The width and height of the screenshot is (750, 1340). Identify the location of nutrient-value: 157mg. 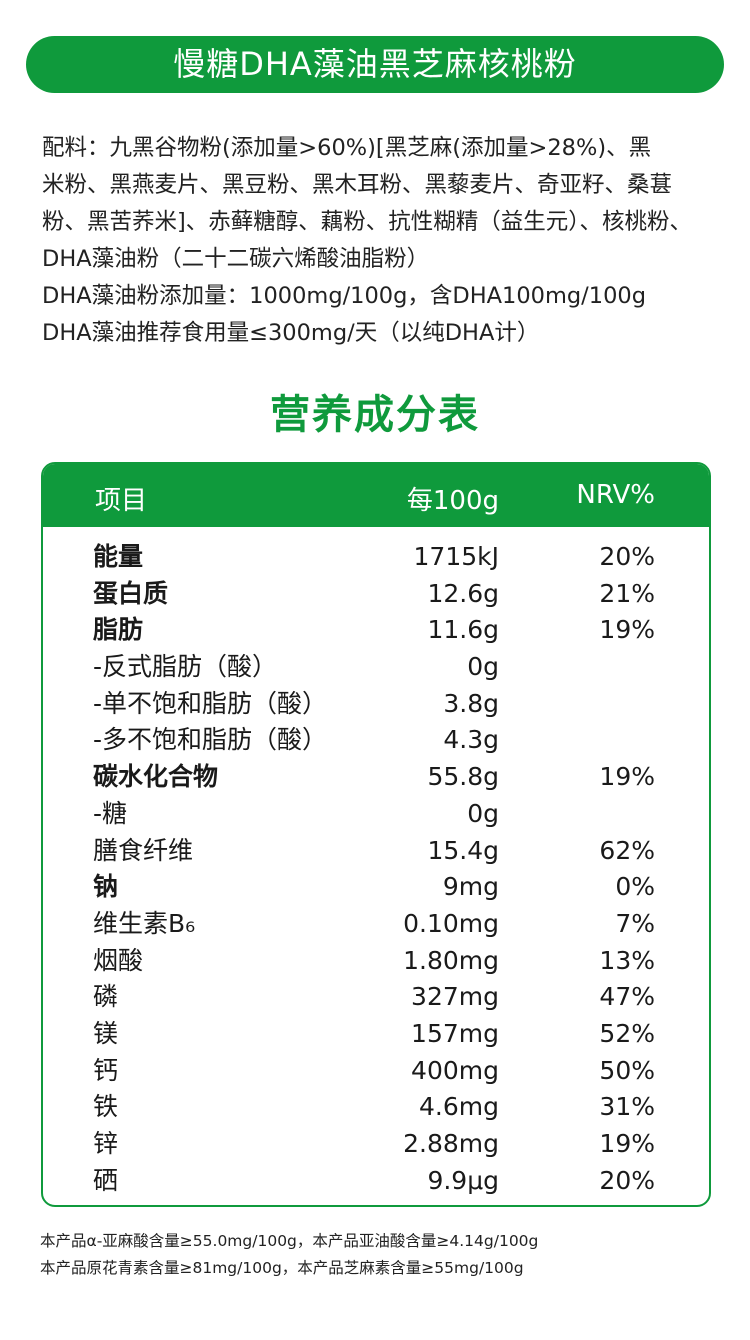
(455, 1033).